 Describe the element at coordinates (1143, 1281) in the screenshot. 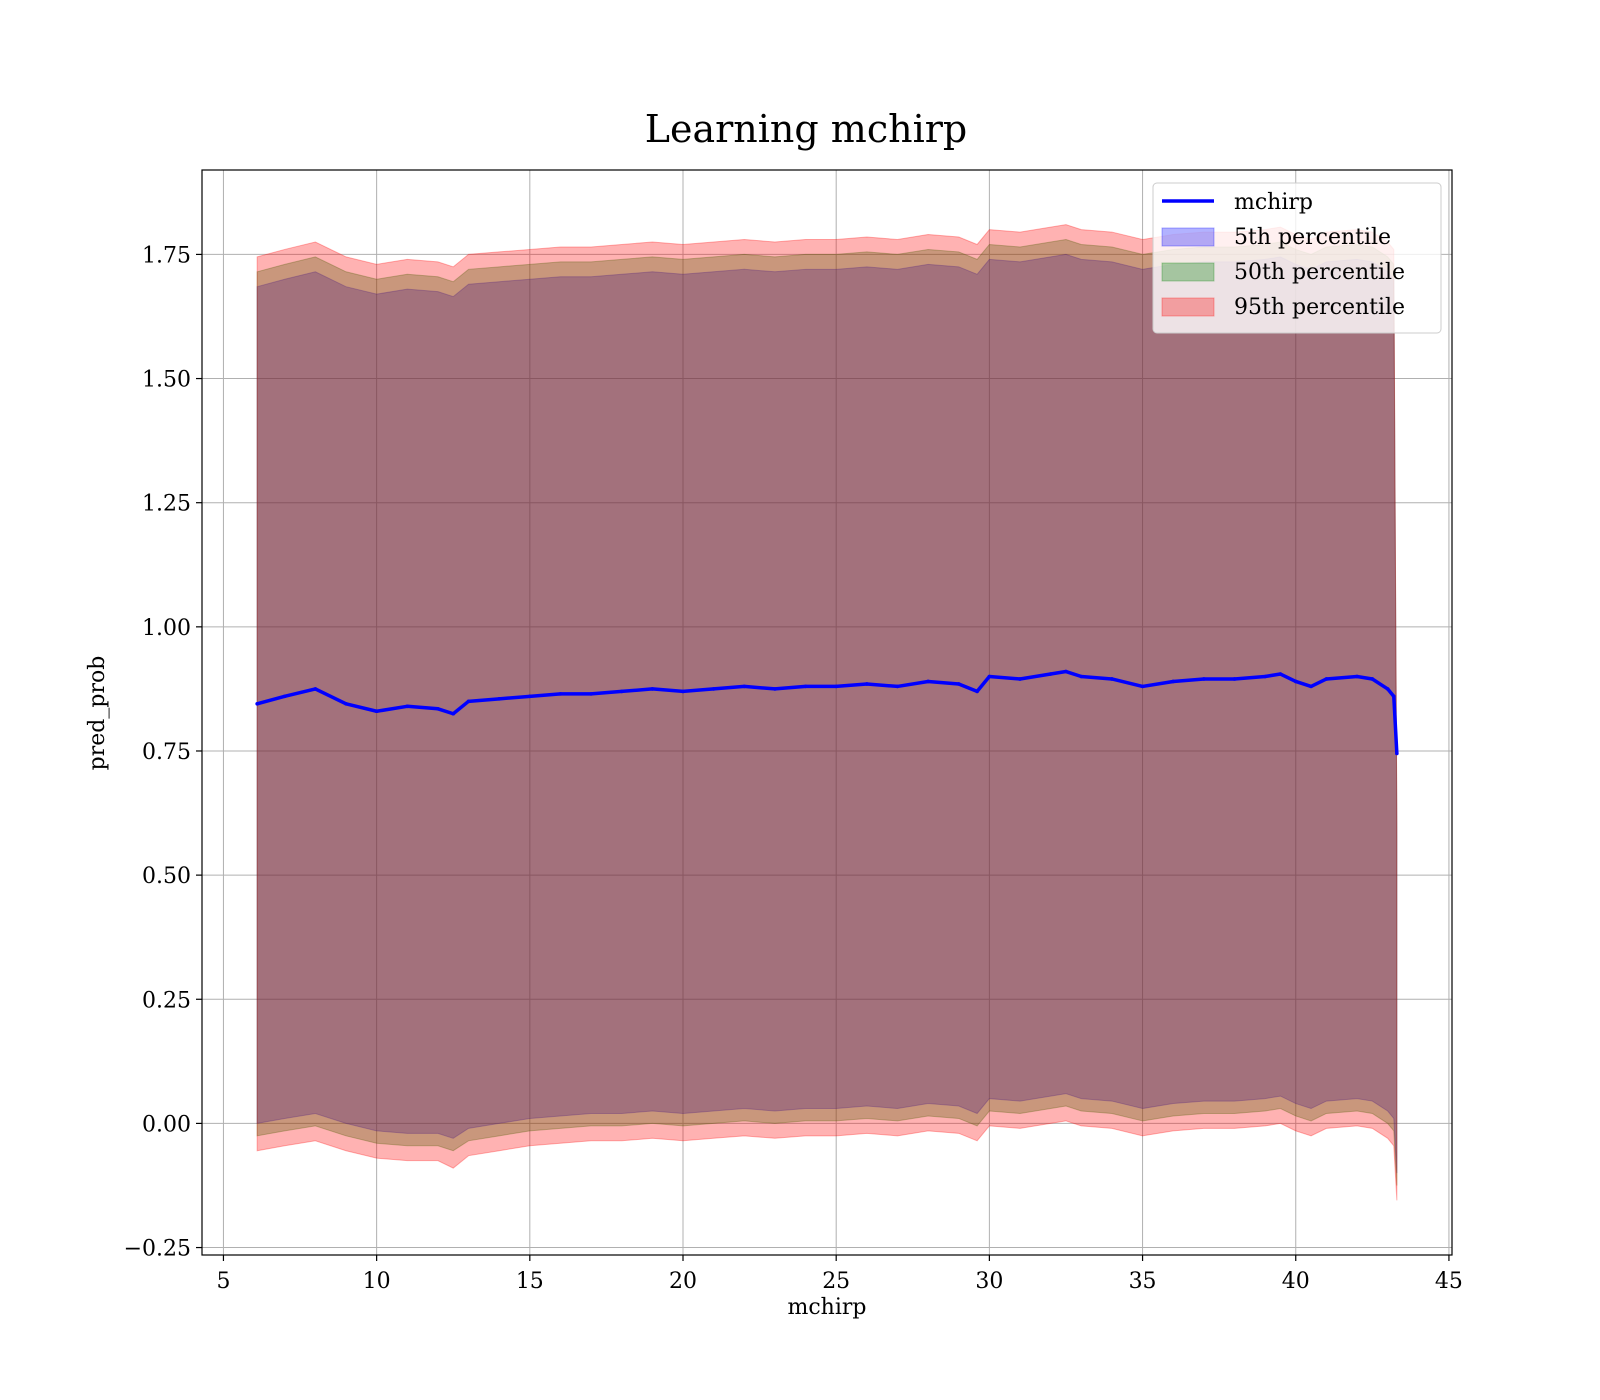

I see `x-tick-label: 35` at that location.